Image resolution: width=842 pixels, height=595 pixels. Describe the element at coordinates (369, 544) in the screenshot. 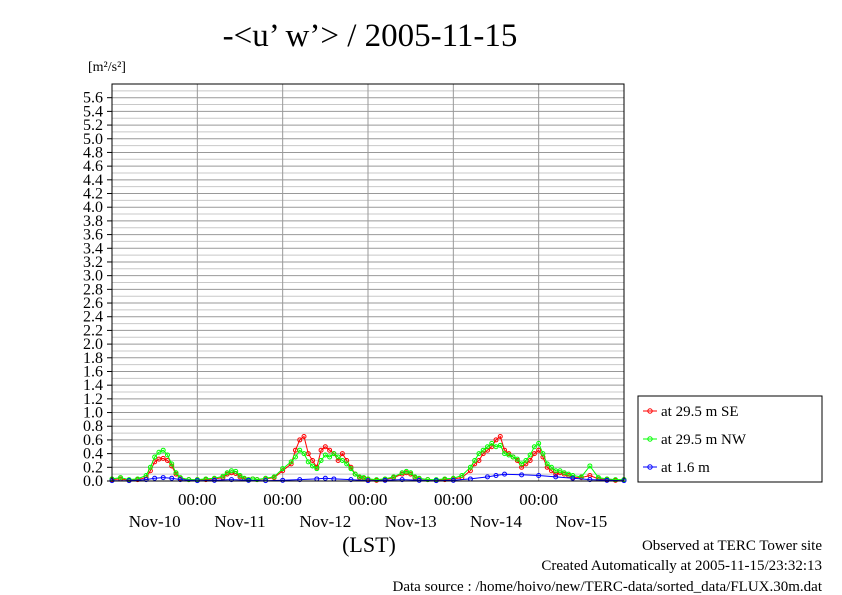

I see `x-axis-label: (LST)` at that location.